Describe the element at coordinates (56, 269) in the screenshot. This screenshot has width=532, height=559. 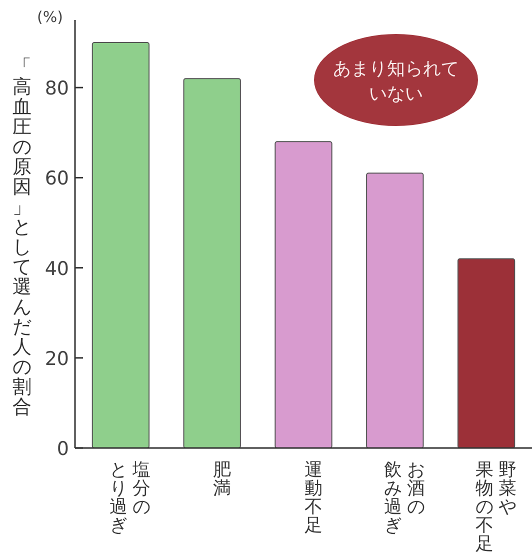
I see `y-tick-label: 40` at that location.